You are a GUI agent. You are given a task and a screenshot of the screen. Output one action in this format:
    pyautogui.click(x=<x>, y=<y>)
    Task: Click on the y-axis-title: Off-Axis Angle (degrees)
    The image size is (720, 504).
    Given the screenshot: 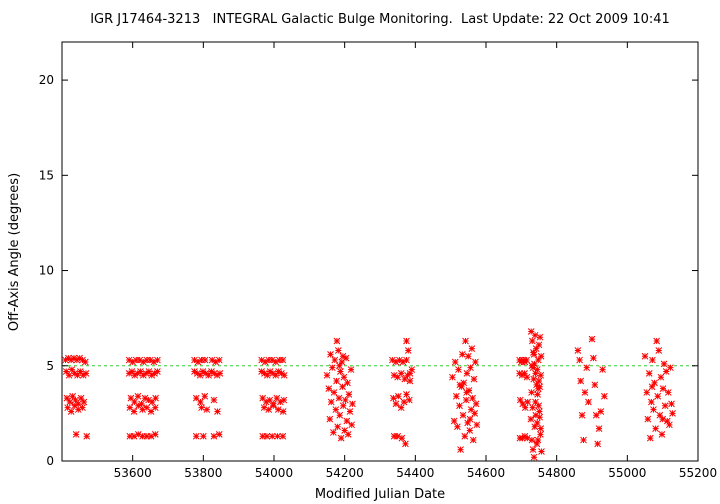 What is the action you would take?
    pyautogui.click(x=14, y=252)
    